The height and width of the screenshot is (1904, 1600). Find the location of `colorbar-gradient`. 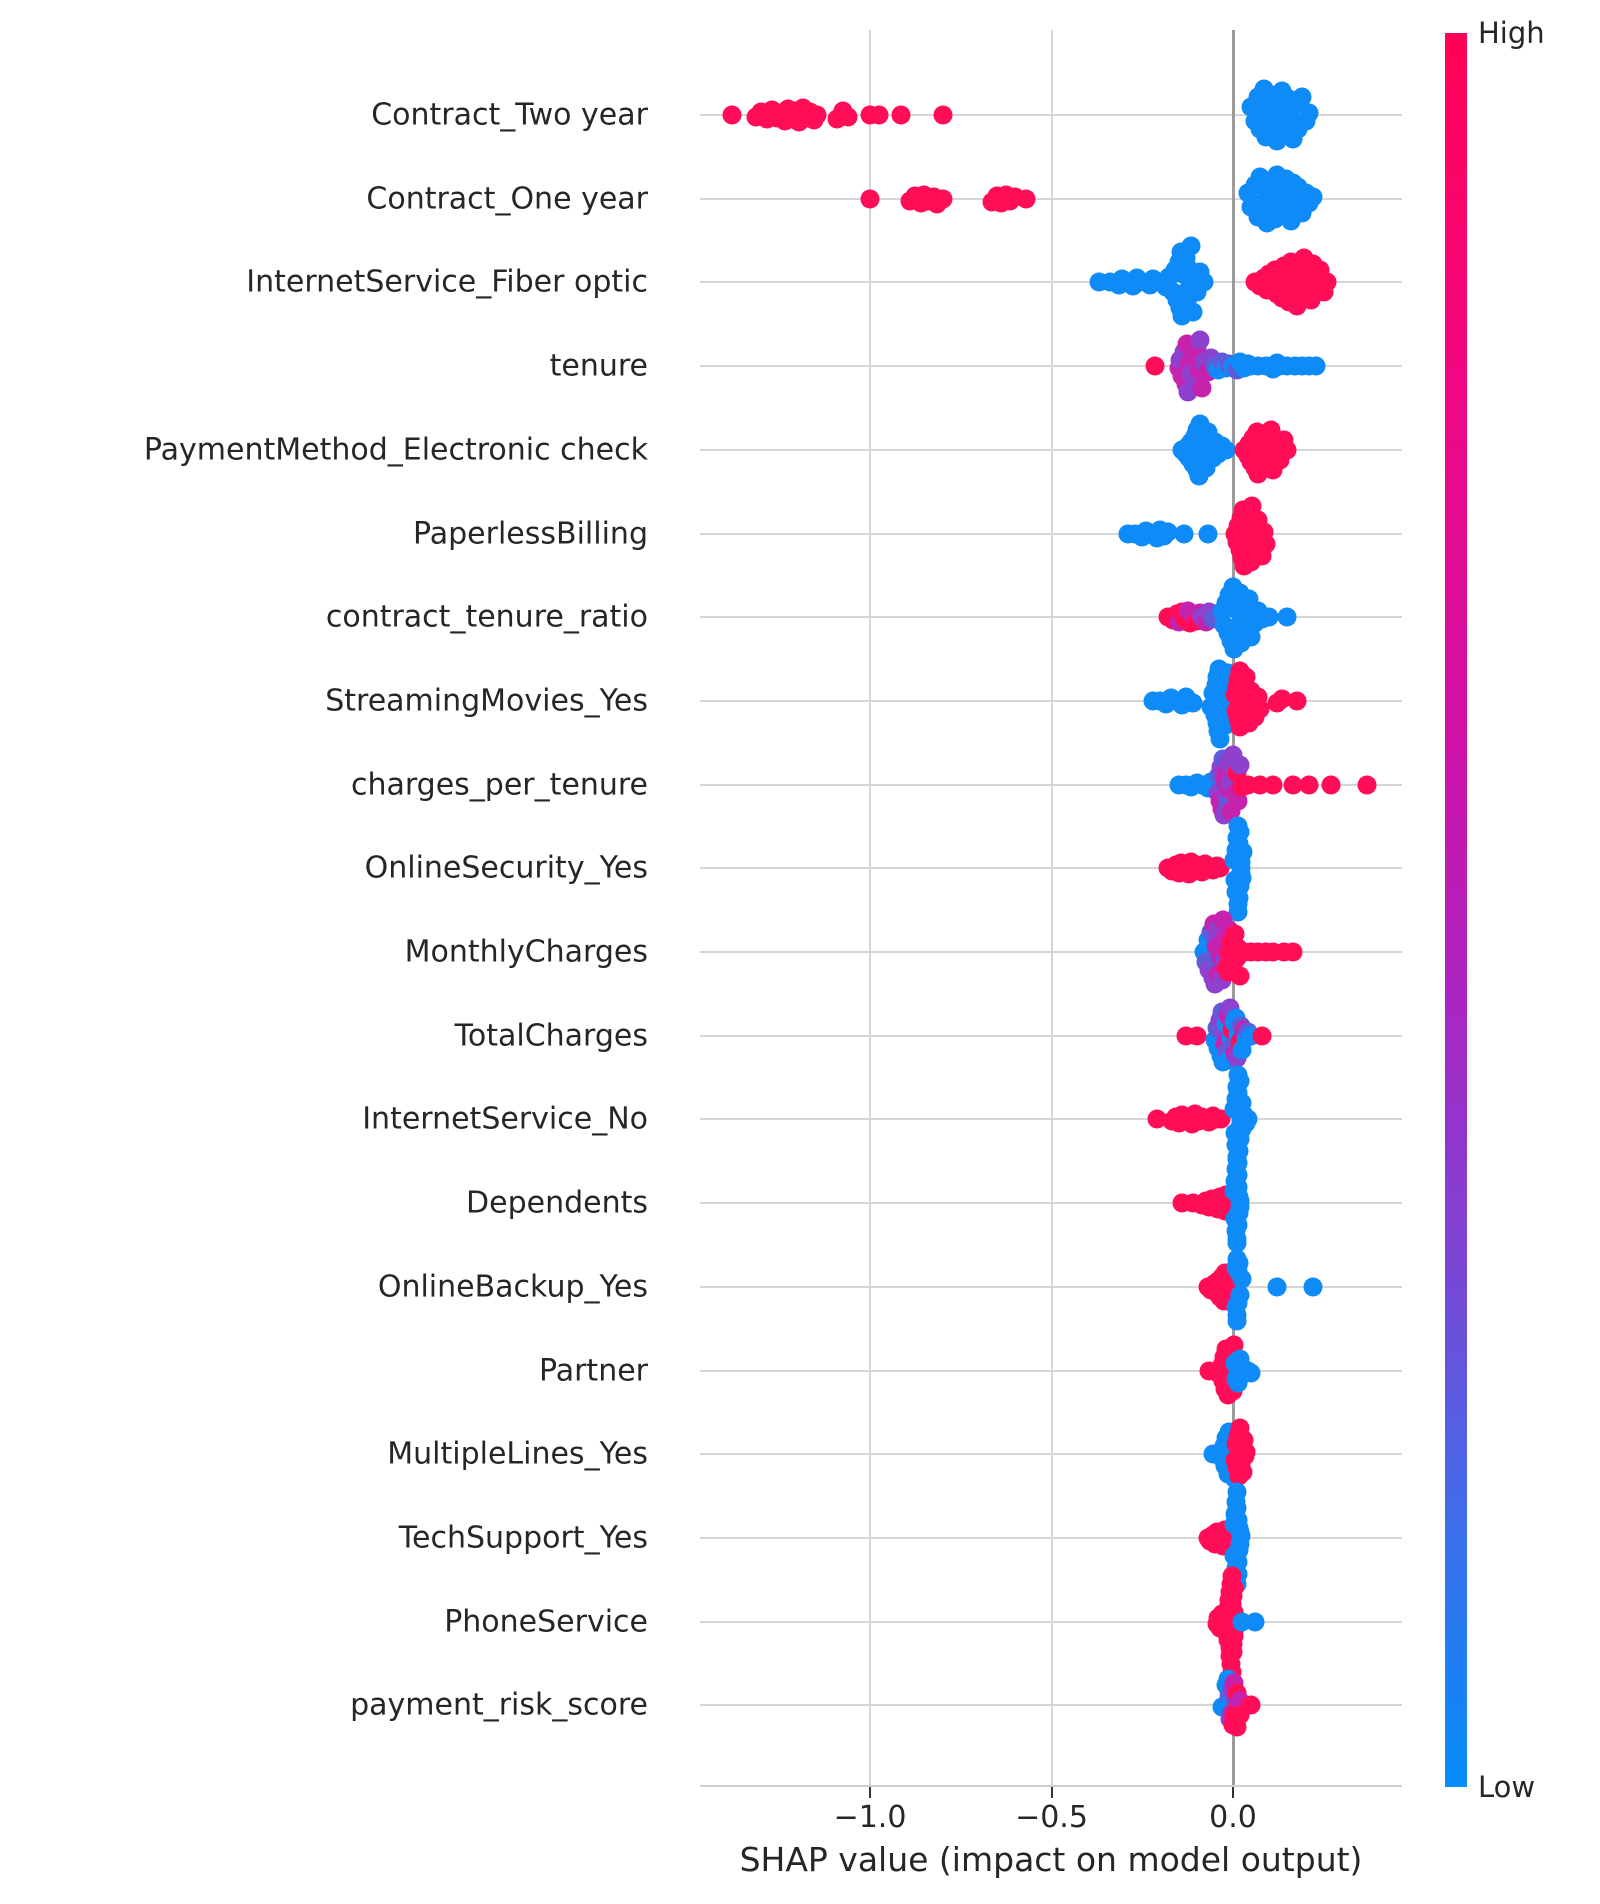

colorbar-gradient is located at coordinates (1456, 910).